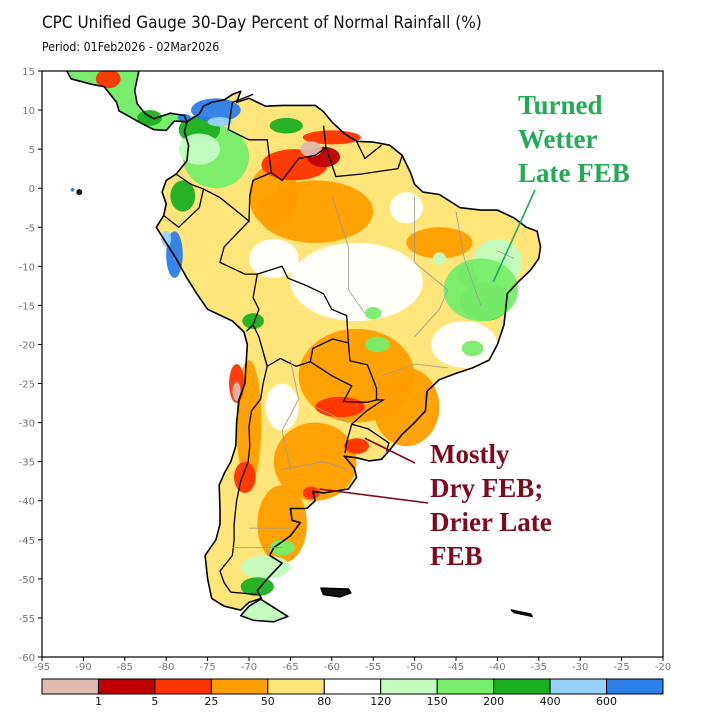  I want to click on x-tick-label: -45, so click(456, 667).